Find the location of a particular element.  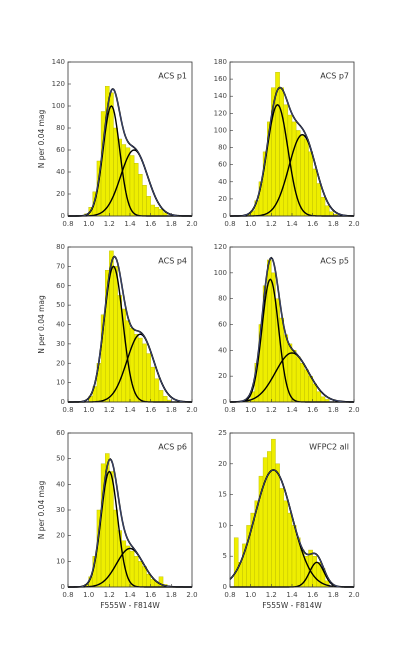

panel-label: ACS p5 is located at coordinates (334, 261).